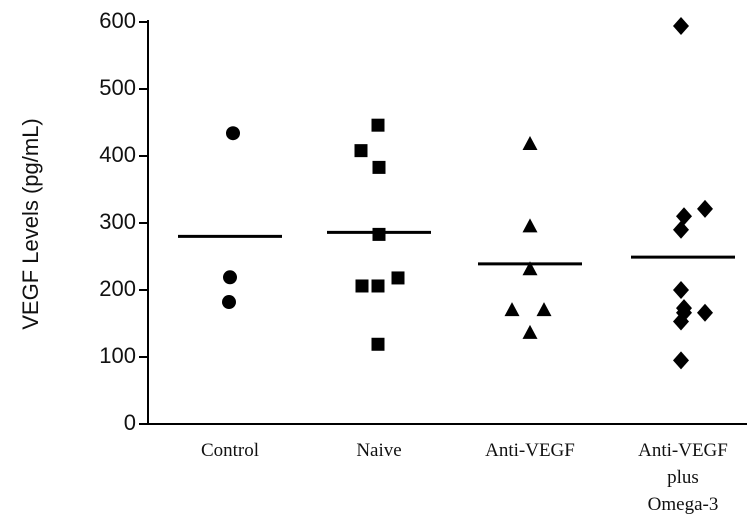 The height and width of the screenshot is (527, 747). I want to click on x-tick-label-line: plus, so click(683, 477).